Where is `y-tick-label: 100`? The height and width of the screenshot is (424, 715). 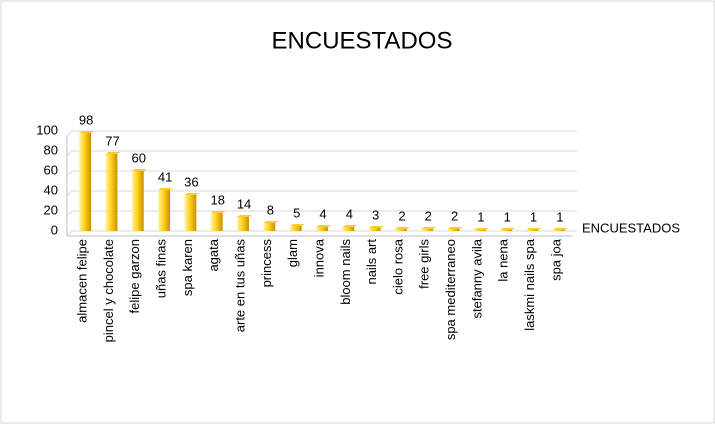
y-tick-label: 100 is located at coordinates (47, 129).